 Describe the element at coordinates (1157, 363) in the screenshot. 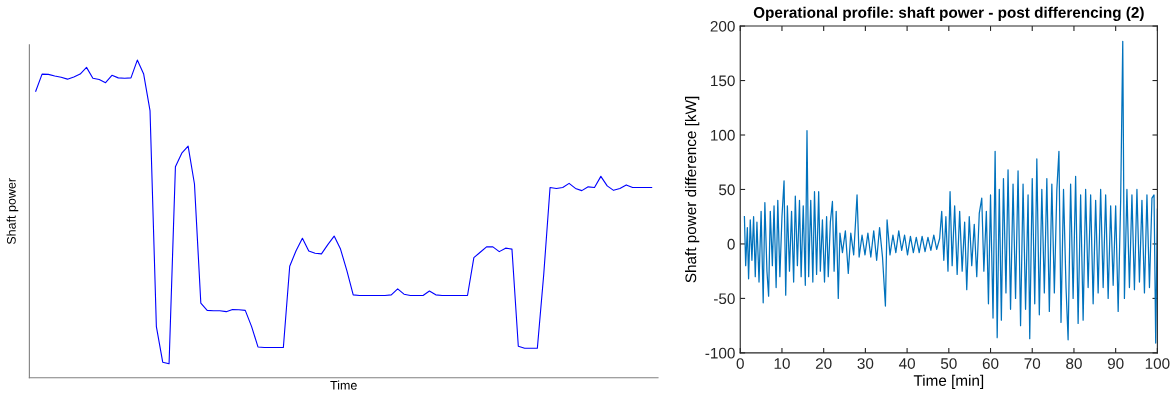

I see `x-tick-label: 100` at that location.